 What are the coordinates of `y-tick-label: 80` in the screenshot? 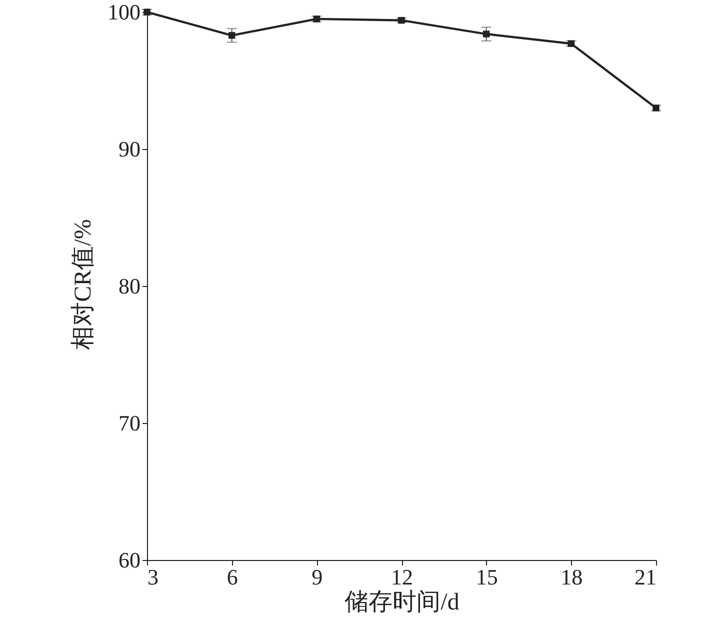 It's located at (129, 286).